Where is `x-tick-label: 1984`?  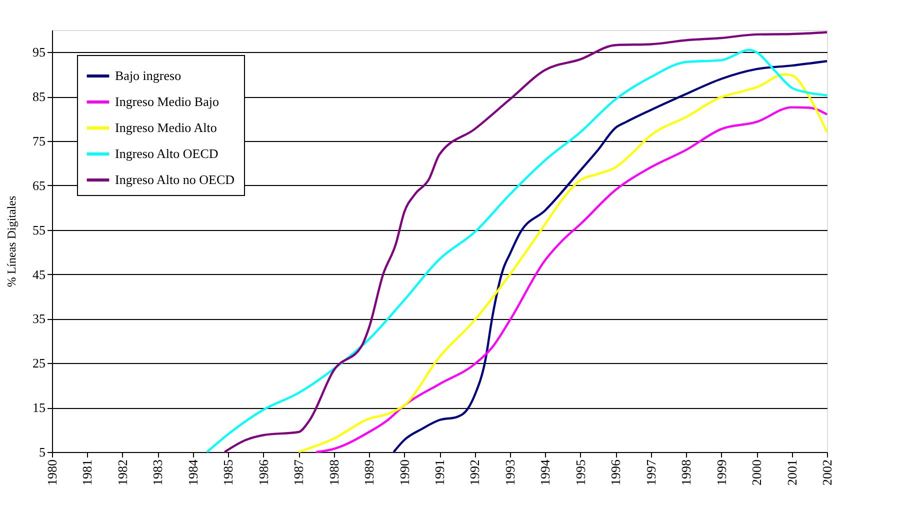
x-tick-label: 1984 is located at coordinates (192, 472).